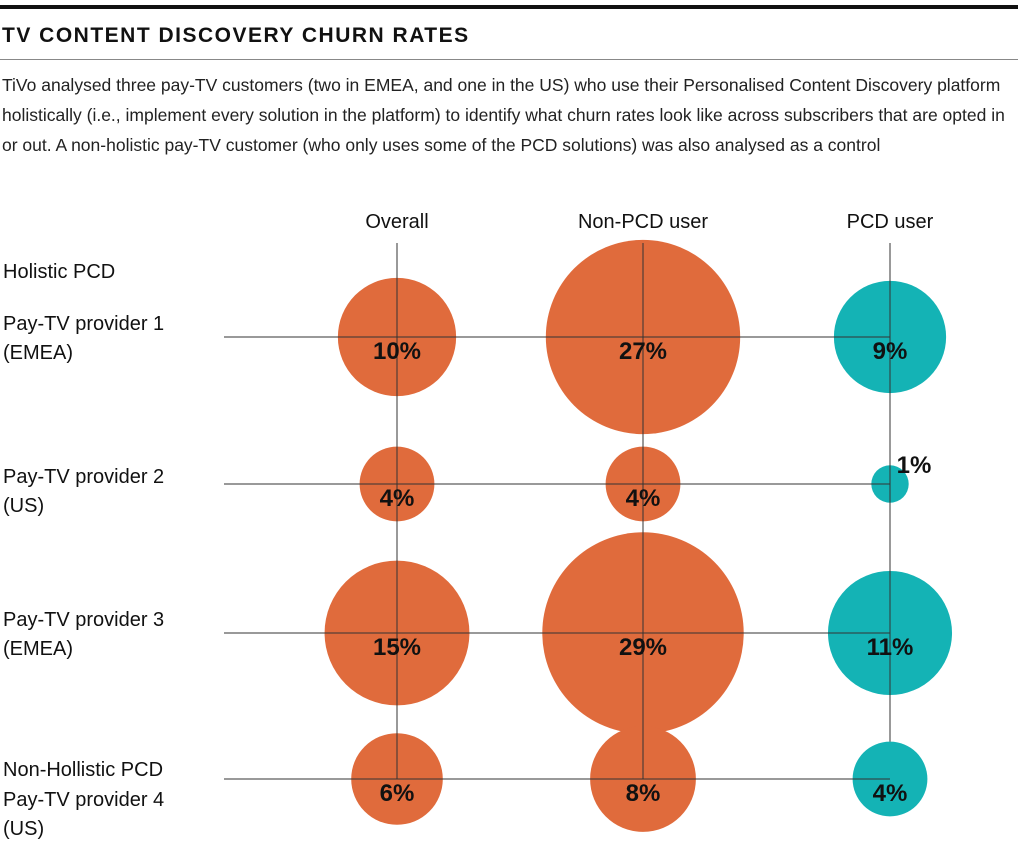 This screenshot has height=842, width=1018. I want to click on column-header: PCD user, so click(890, 222).